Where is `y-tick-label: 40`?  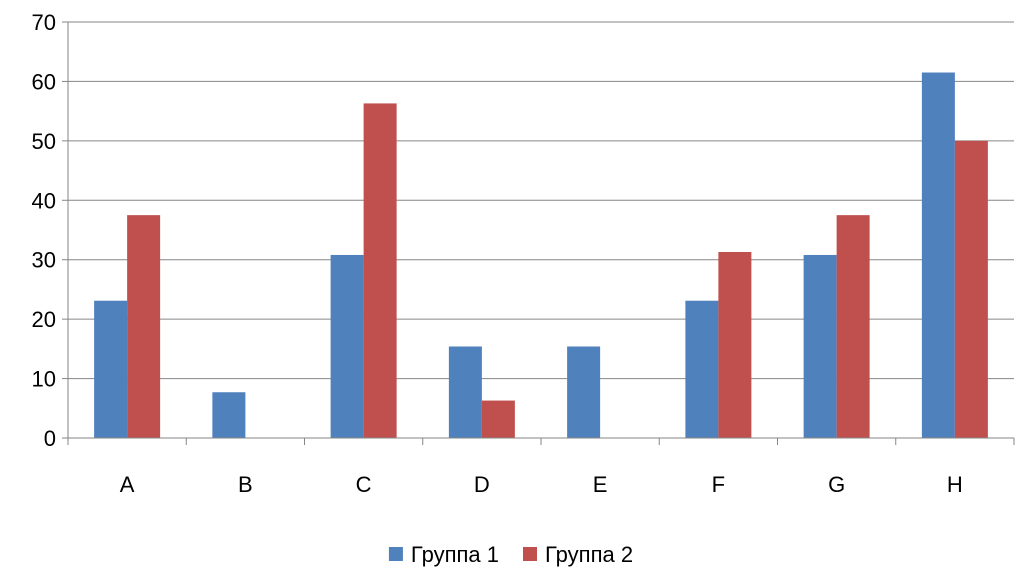
y-tick-label: 40 is located at coordinates (44, 200).